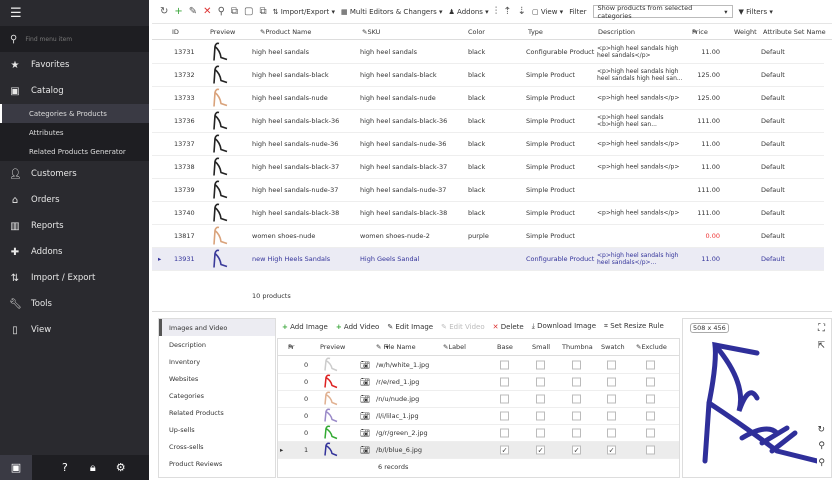 The image size is (832, 480). Describe the element at coordinates (178, 11) in the screenshot. I see `add-icon: +` at that location.